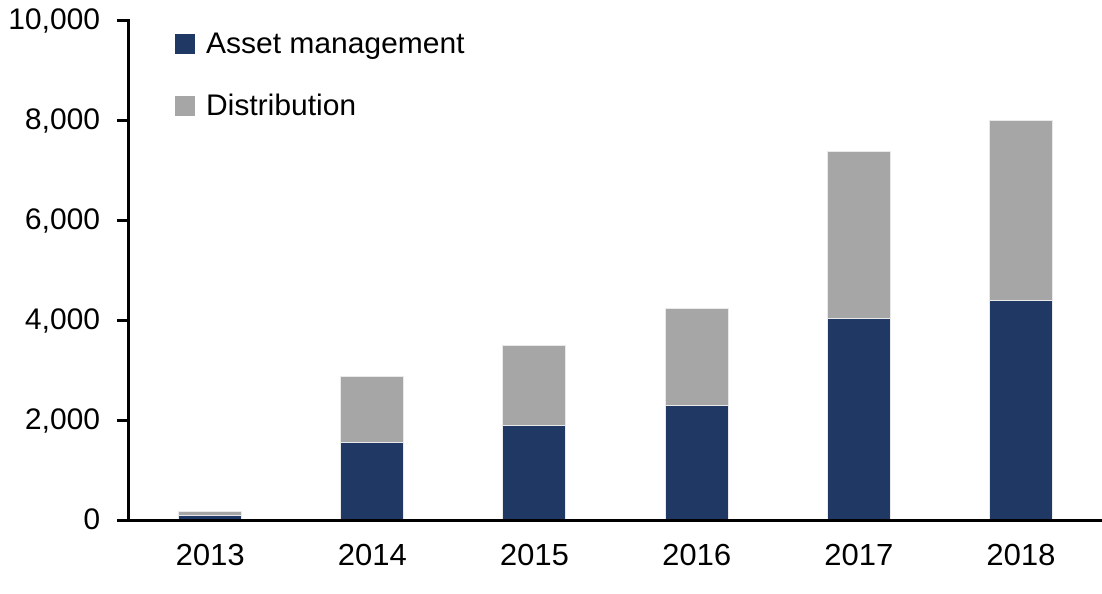  What do you see at coordinates (210, 512) in the screenshot?
I see `bar-segment-2013-distribution` at bounding box center [210, 512].